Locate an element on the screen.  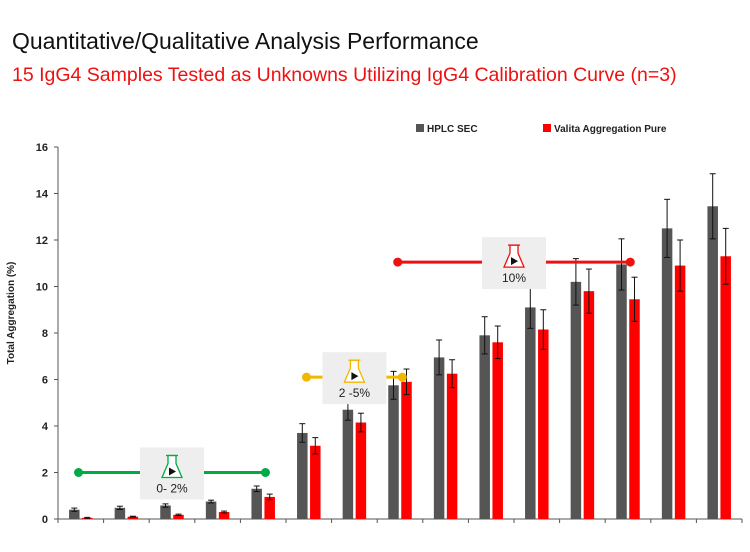
y-tick-label: 2 is located at coordinates (45, 474).